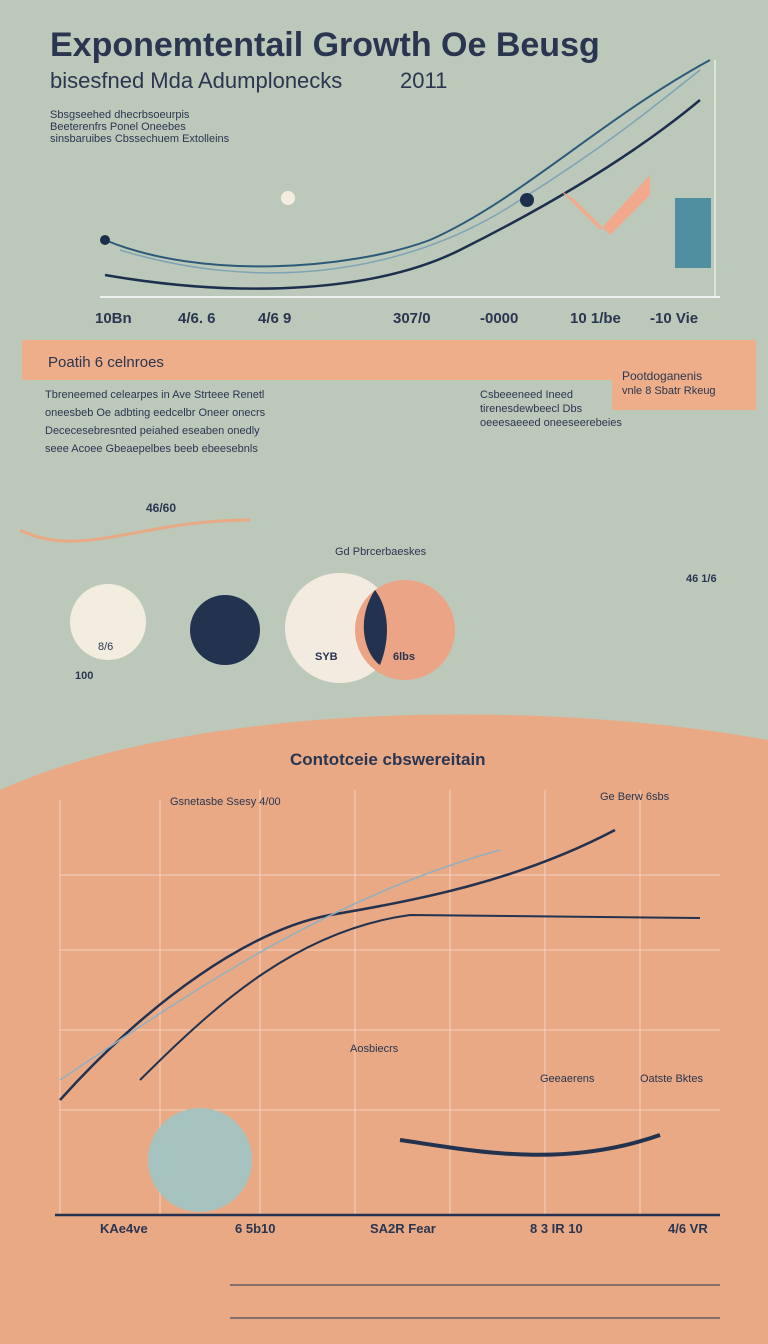 The width and height of the screenshot is (768, 1344). What do you see at coordinates (120, 115) in the screenshot?
I see `note: Sbsgseehed dhecrbsoeurpis` at bounding box center [120, 115].